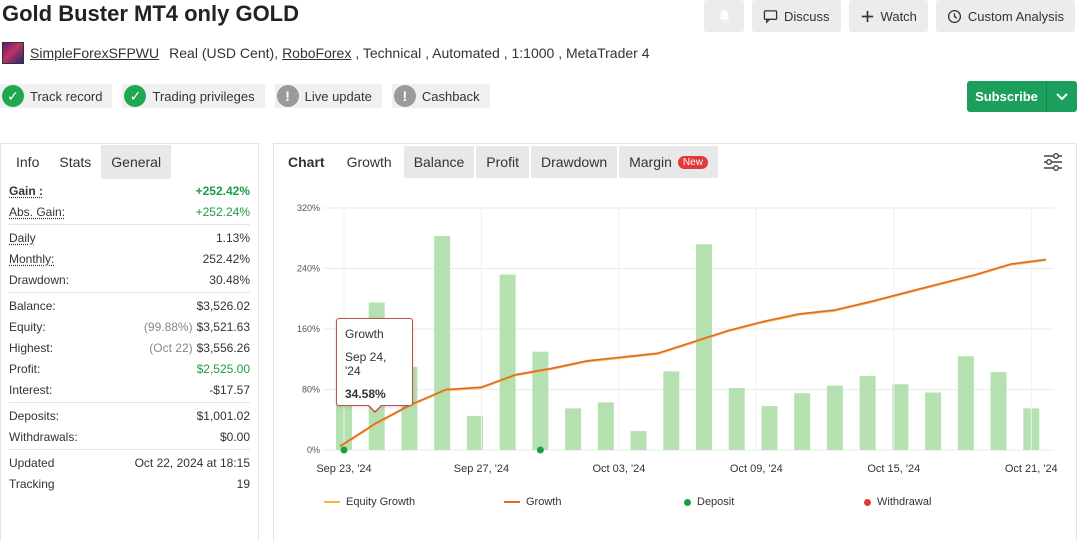  What do you see at coordinates (75, 162) in the screenshot?
I see `tab-stats: Stats` at bounding box center [75, 162].